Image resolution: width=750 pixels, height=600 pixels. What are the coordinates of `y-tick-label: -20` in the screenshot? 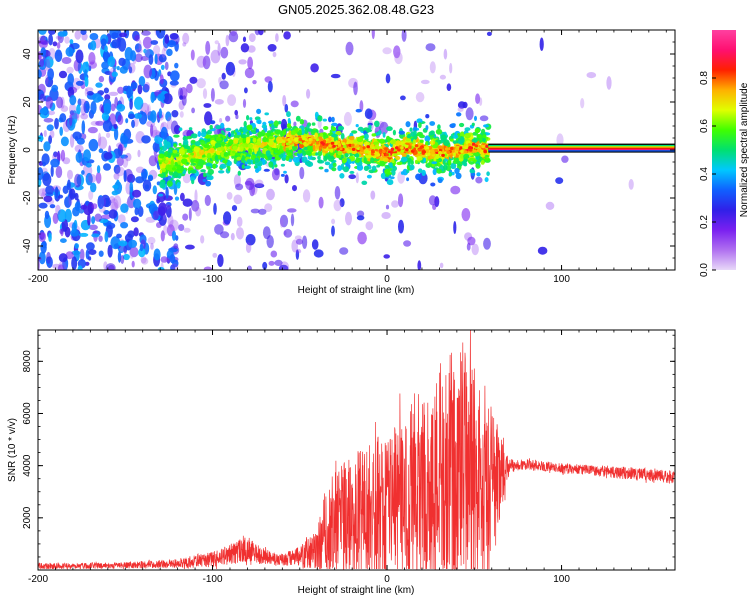 It's located at (27, 197).